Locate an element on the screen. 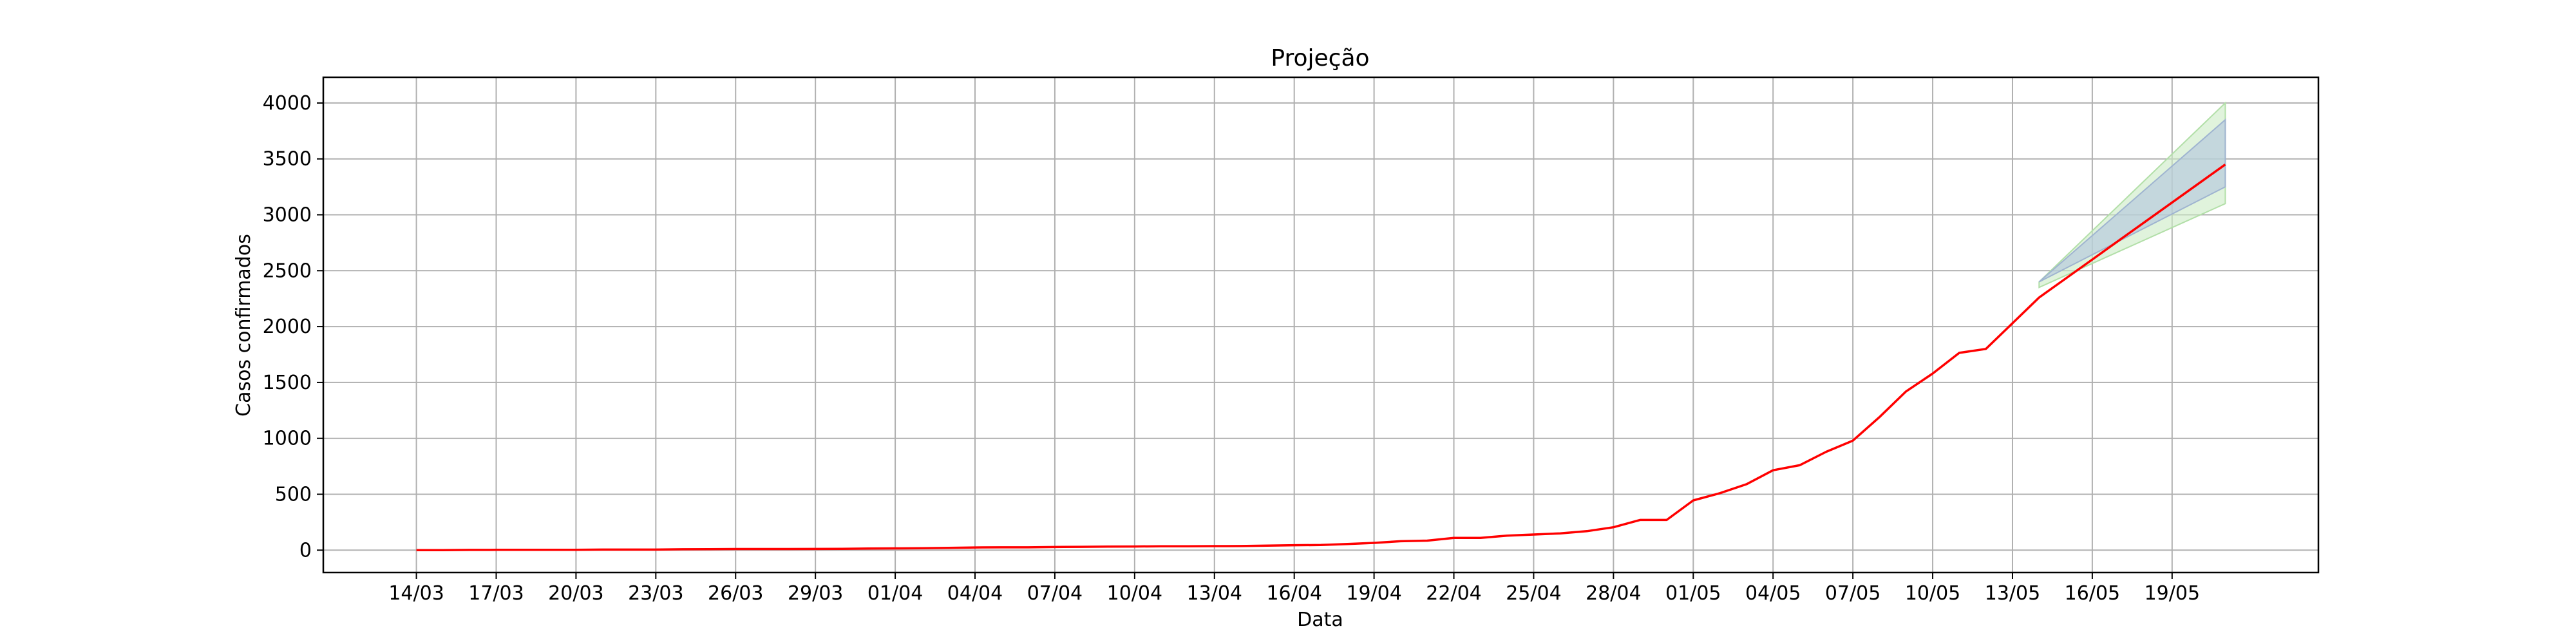 The width and height of the screenshot is (2576, 644). y-tick-label: 2500 is located at coordinates (287, 271).